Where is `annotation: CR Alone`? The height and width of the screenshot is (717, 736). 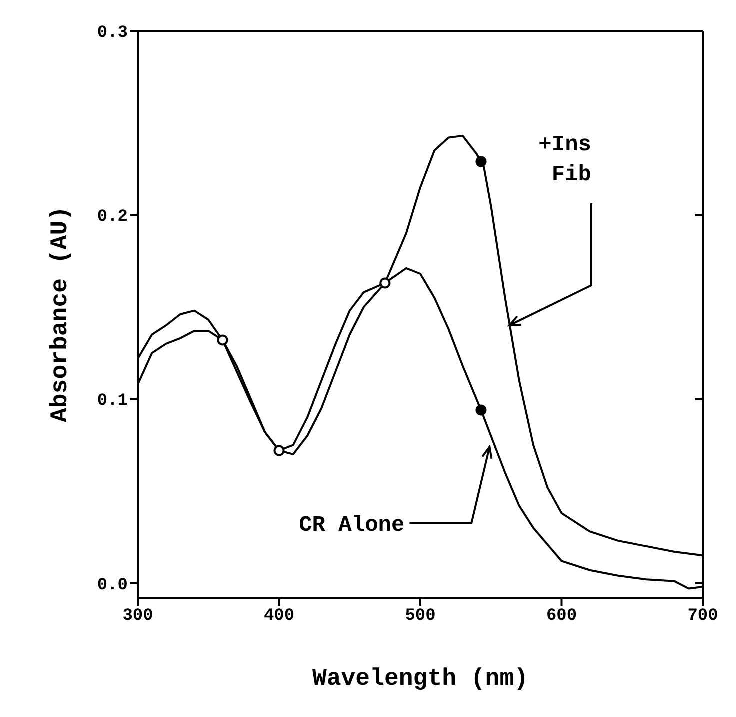 annotation: CR Alone is located at coordinates (352, 525).